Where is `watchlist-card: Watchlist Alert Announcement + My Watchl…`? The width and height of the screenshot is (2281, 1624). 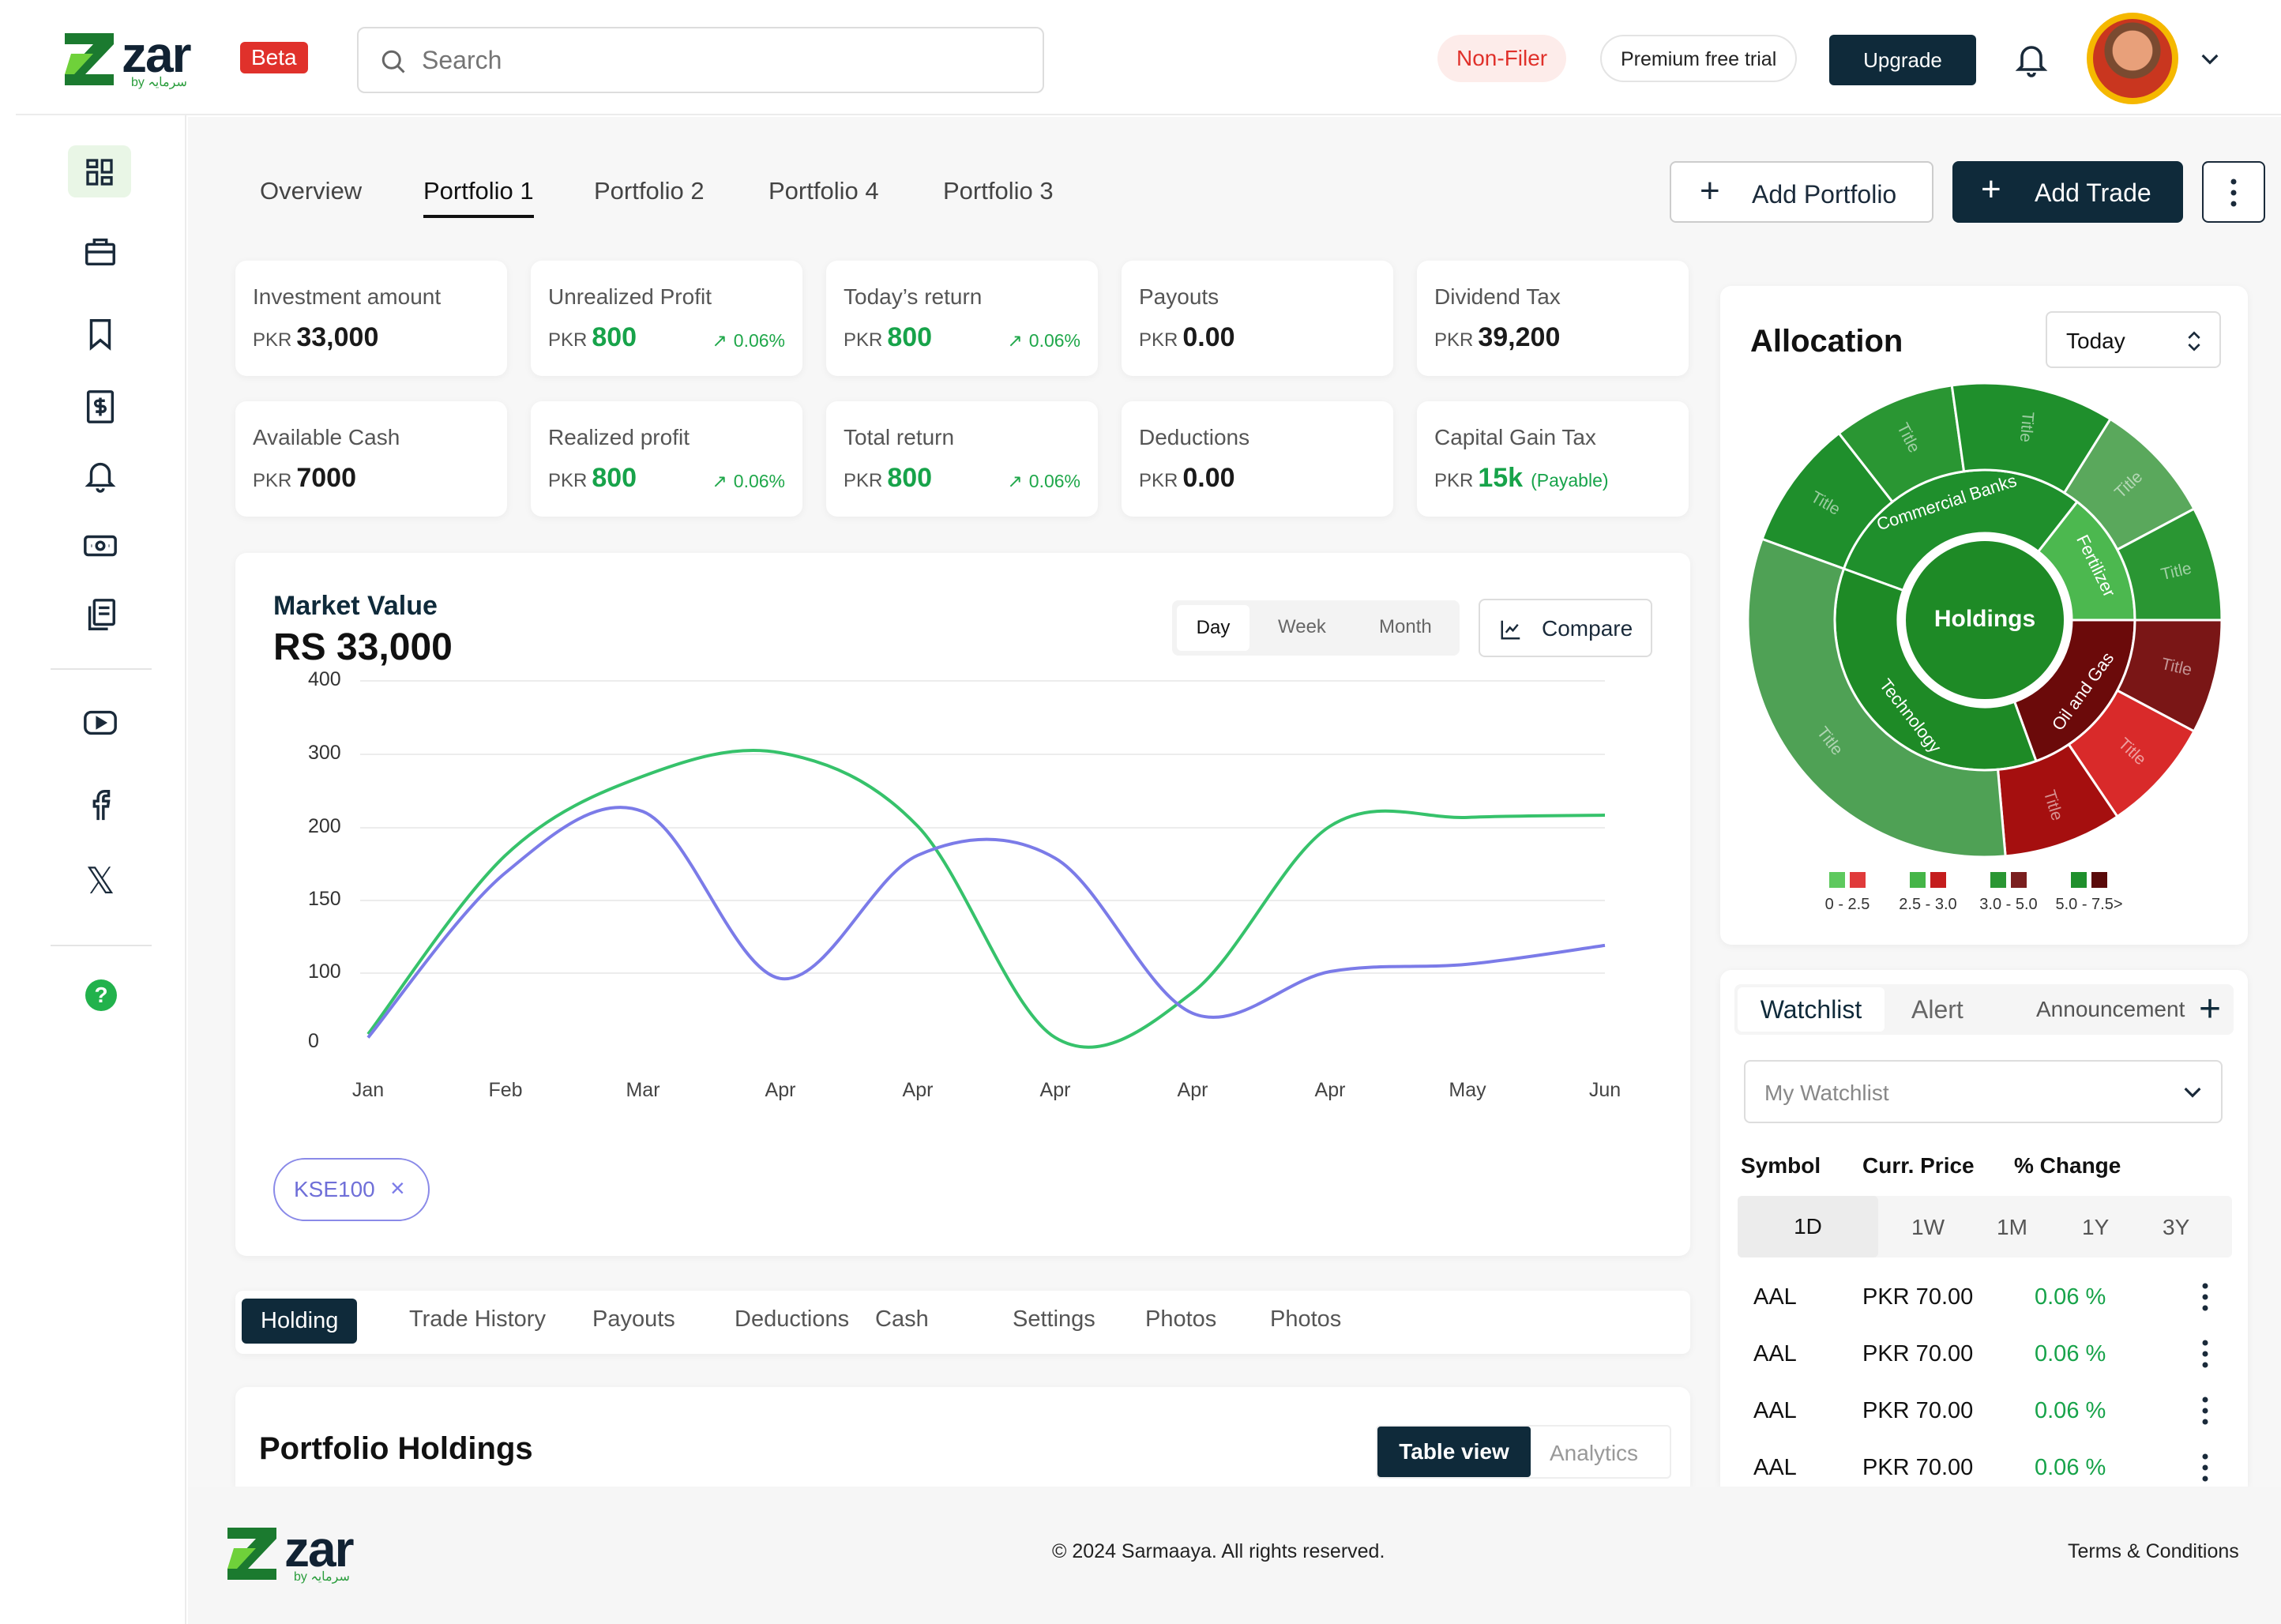 watchlist-card: Watchlist Alert Announcement + My Watchl… is located at coordinates (1984, 1228).